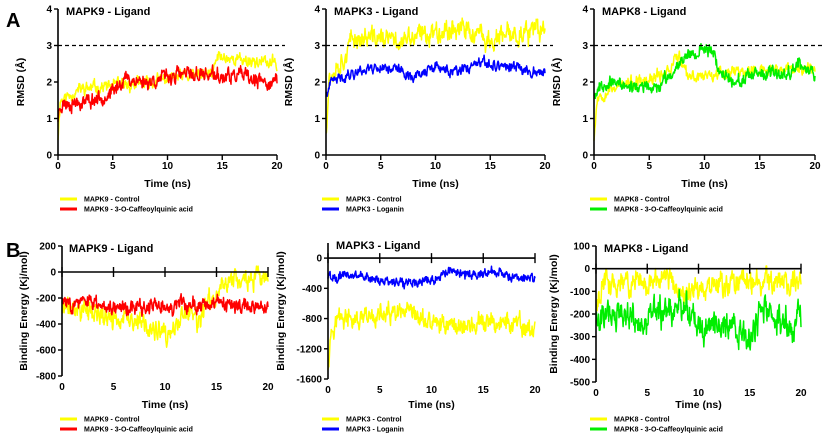  Describe the element at coordinates (309, 349) in the screenshot. I see `y-tick-label: -1200` at that location.